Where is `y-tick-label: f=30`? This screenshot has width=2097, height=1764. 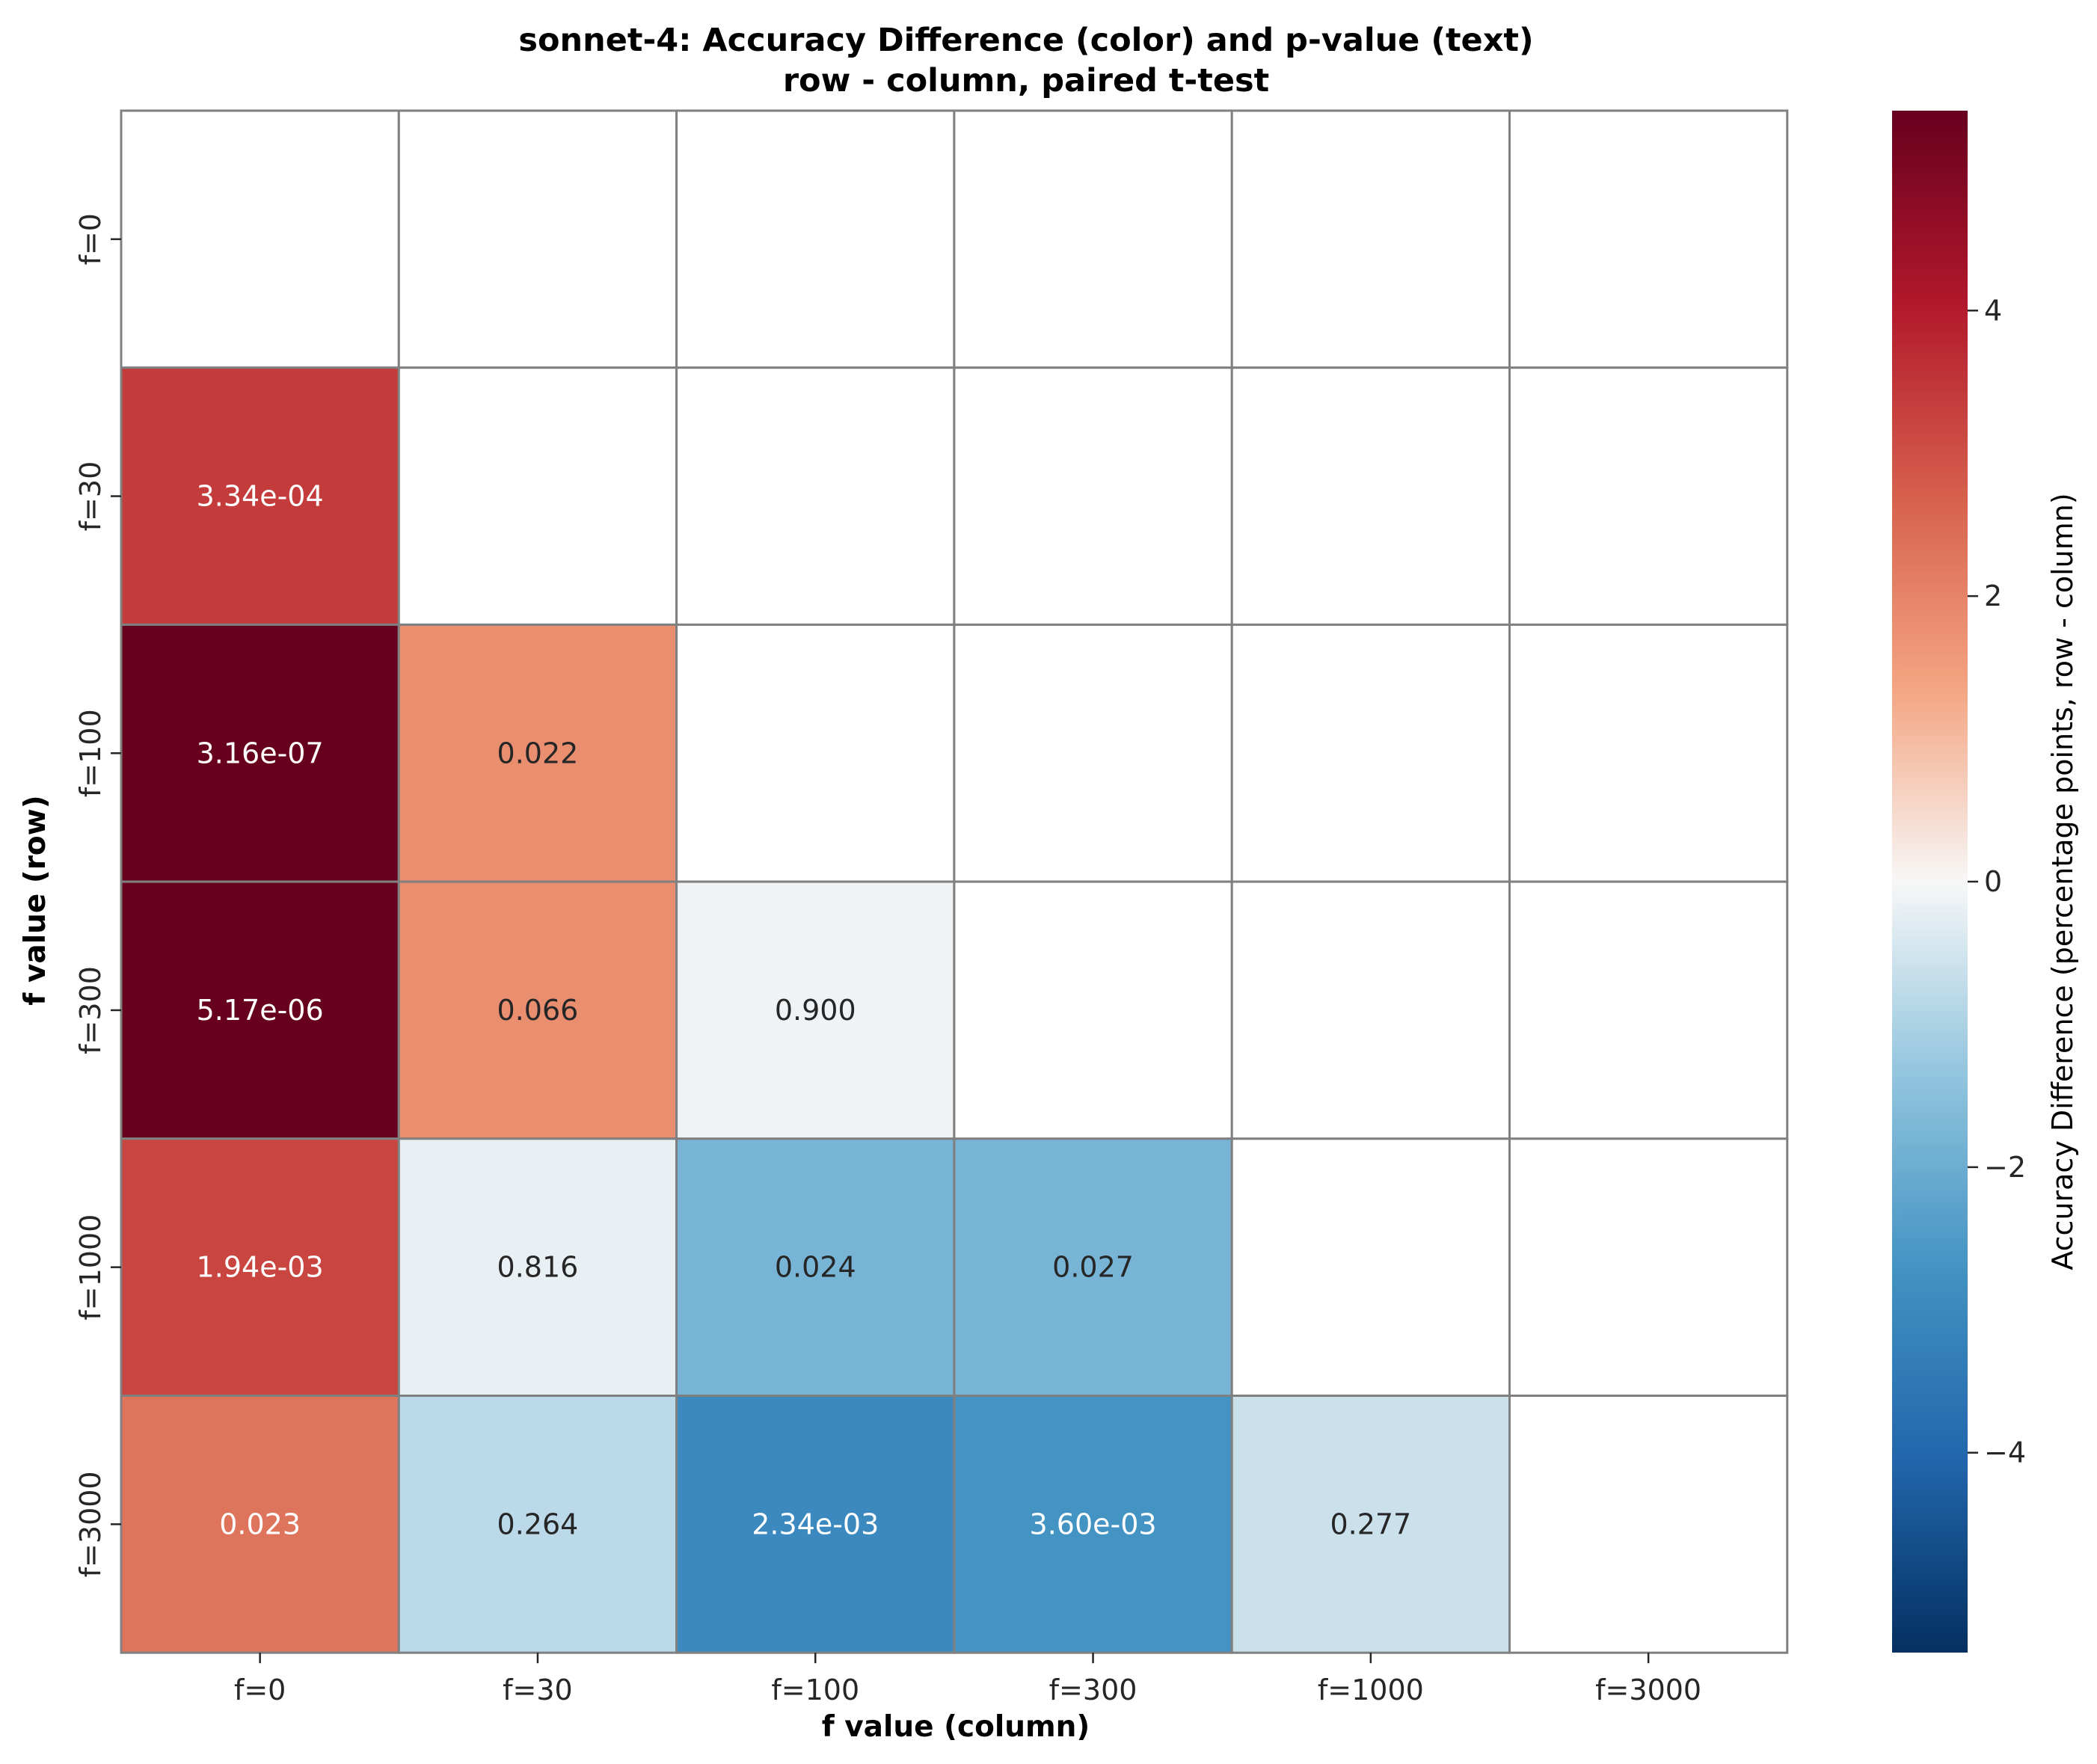 y-tick-label: f=30 is located at coordinates (90, 496).